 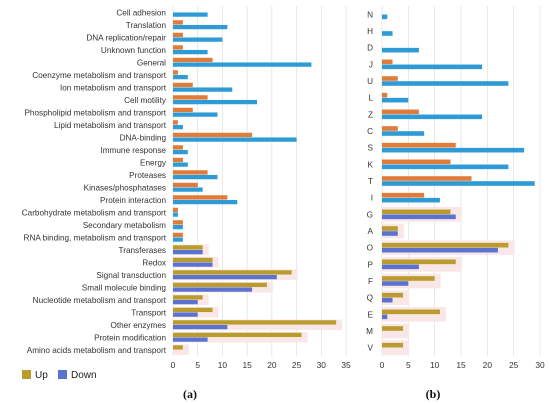 I want to click on x-tick-label-a: 20, so click(x=272, y=365).